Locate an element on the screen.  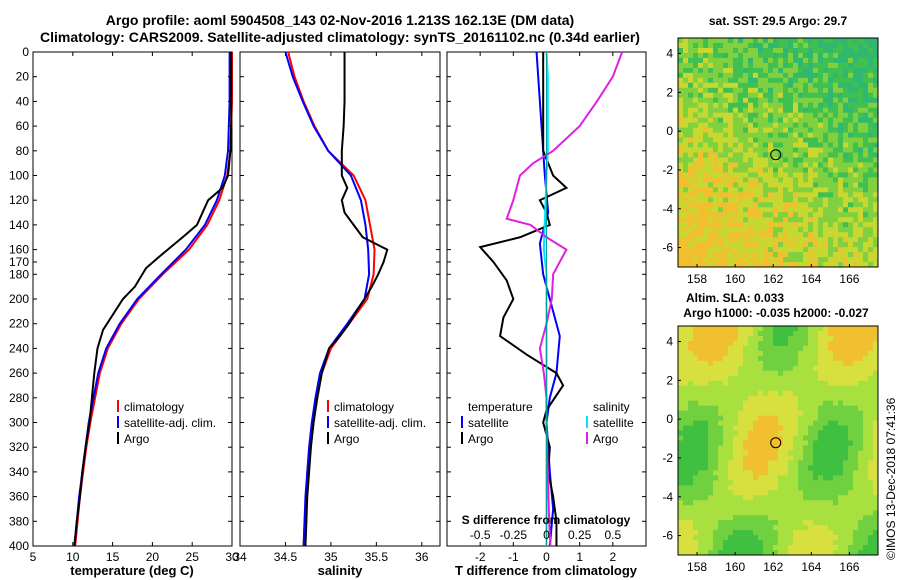
map-x-tick-label: 160 is located at coordinates (735, 279).